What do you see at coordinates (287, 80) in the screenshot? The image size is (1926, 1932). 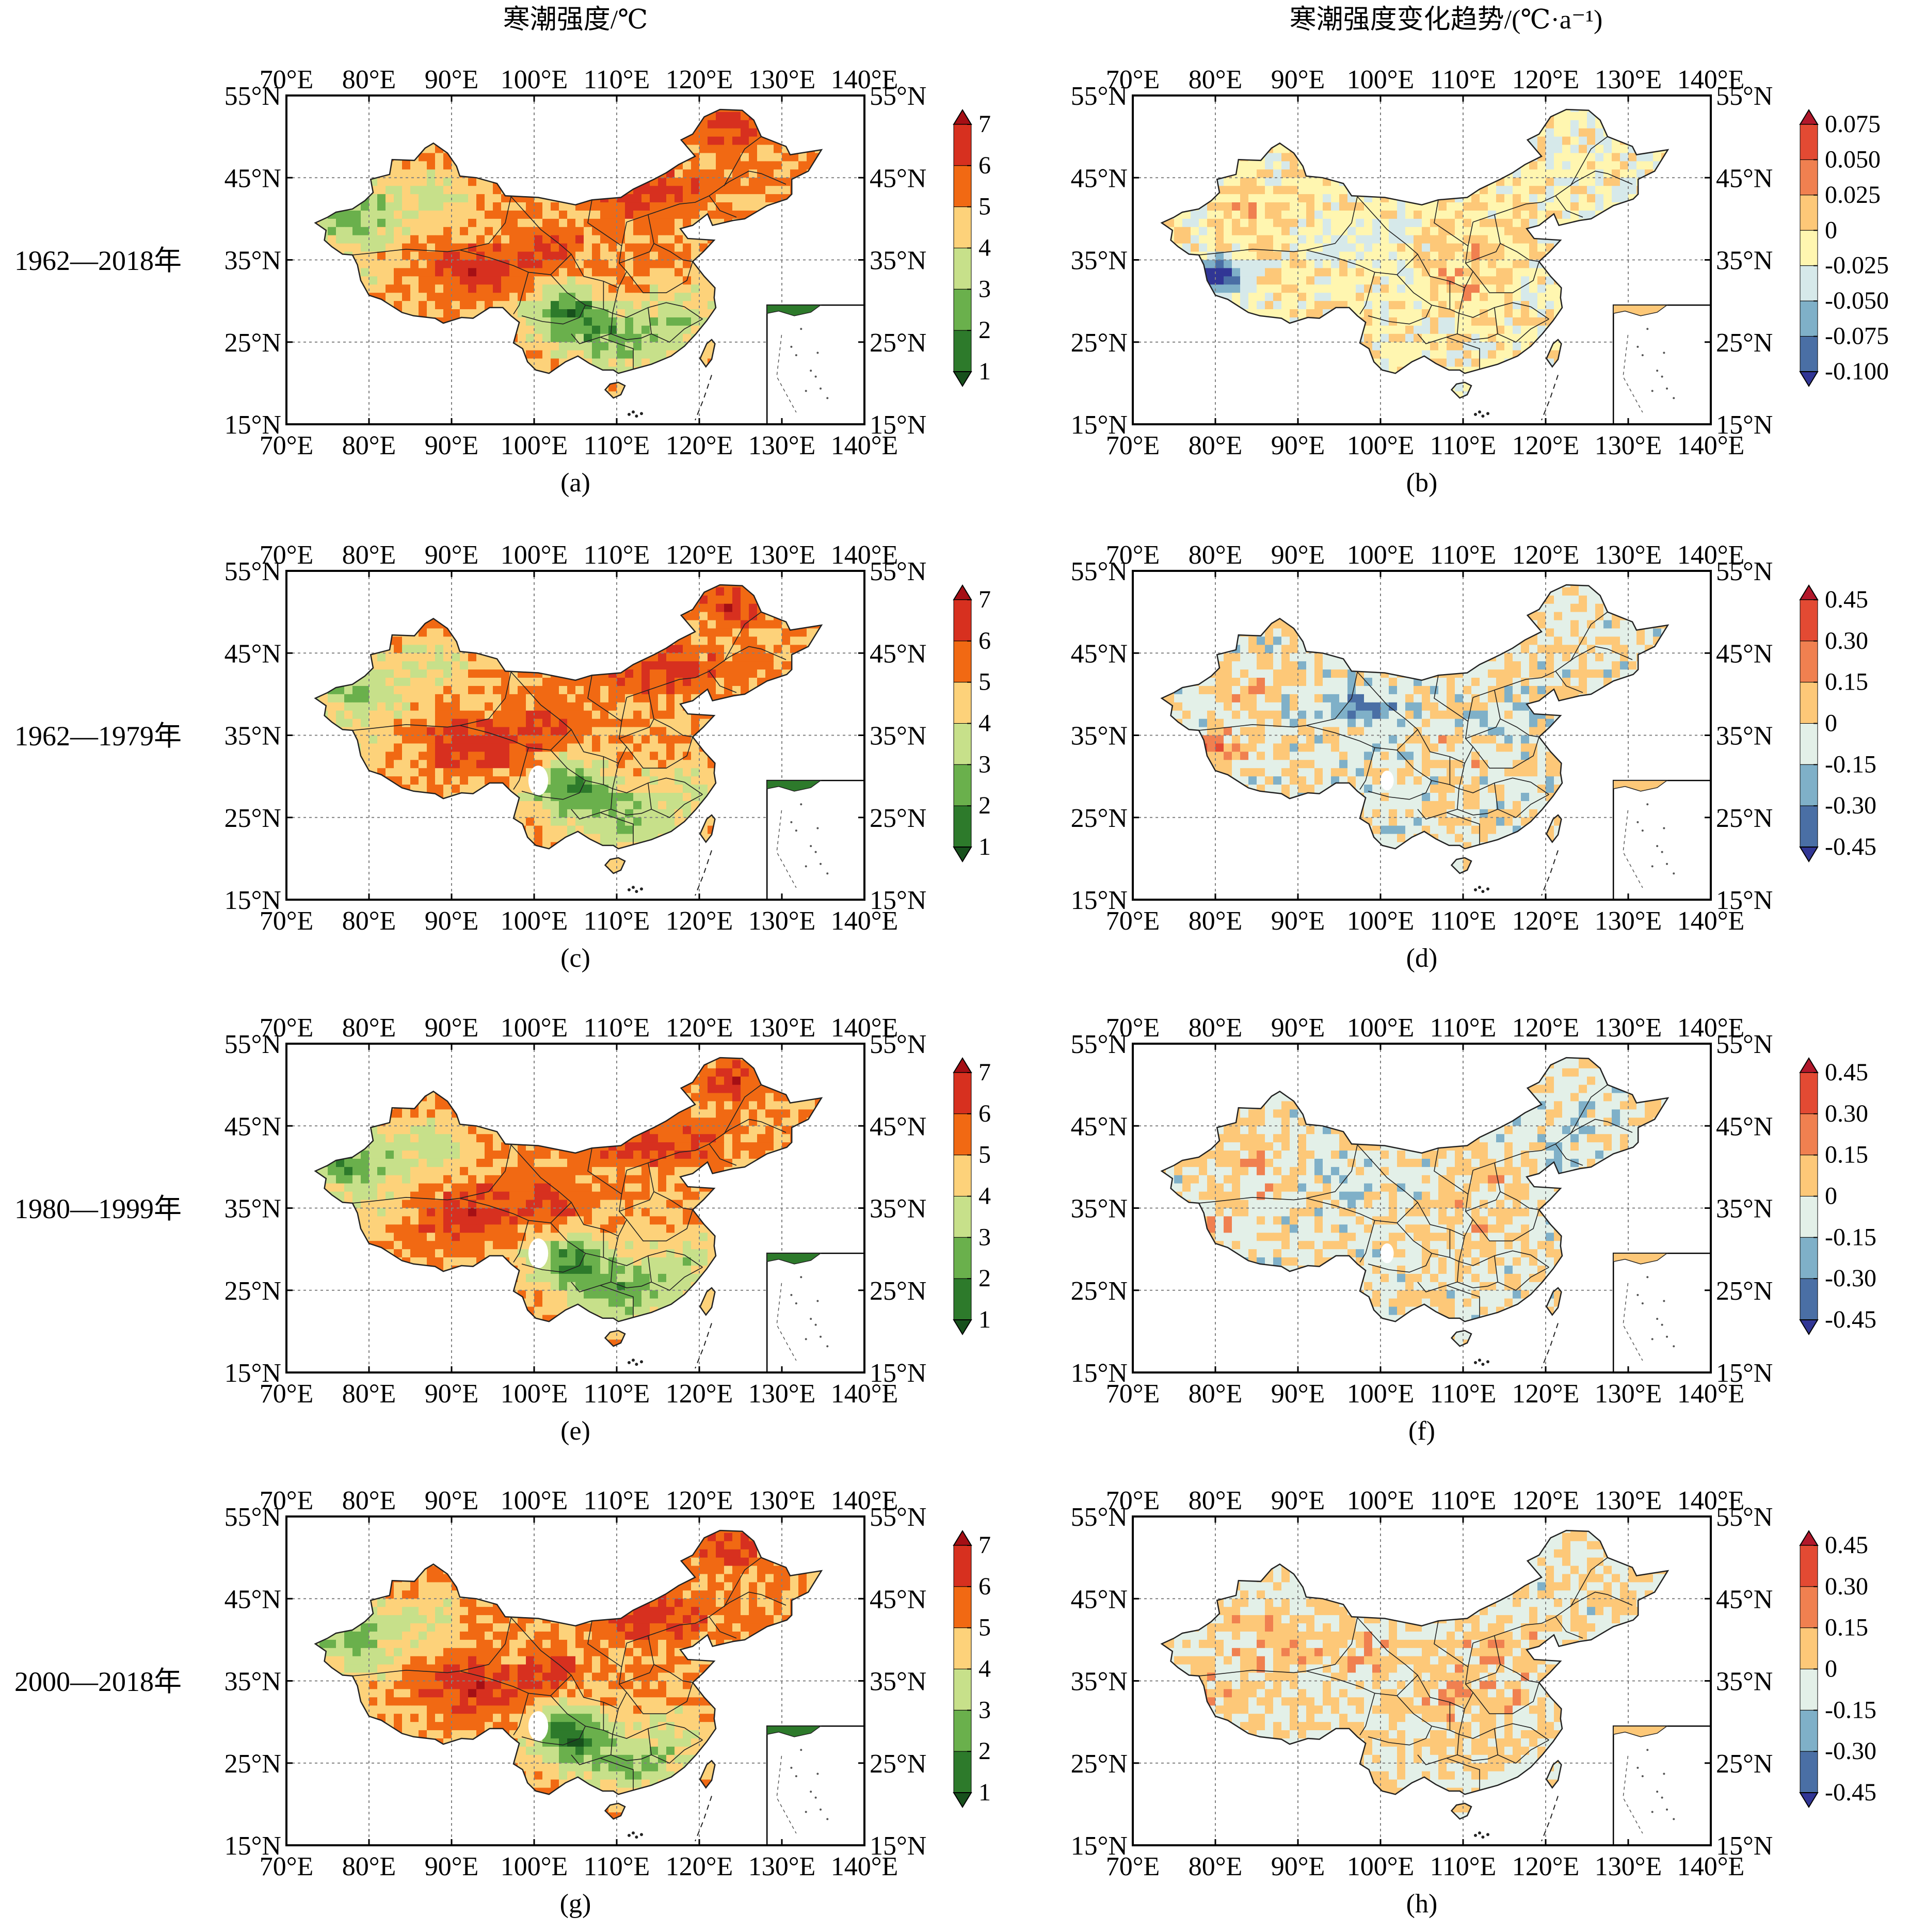 I see `lon-label-top: 70°E` at bounding box center [287, 80].